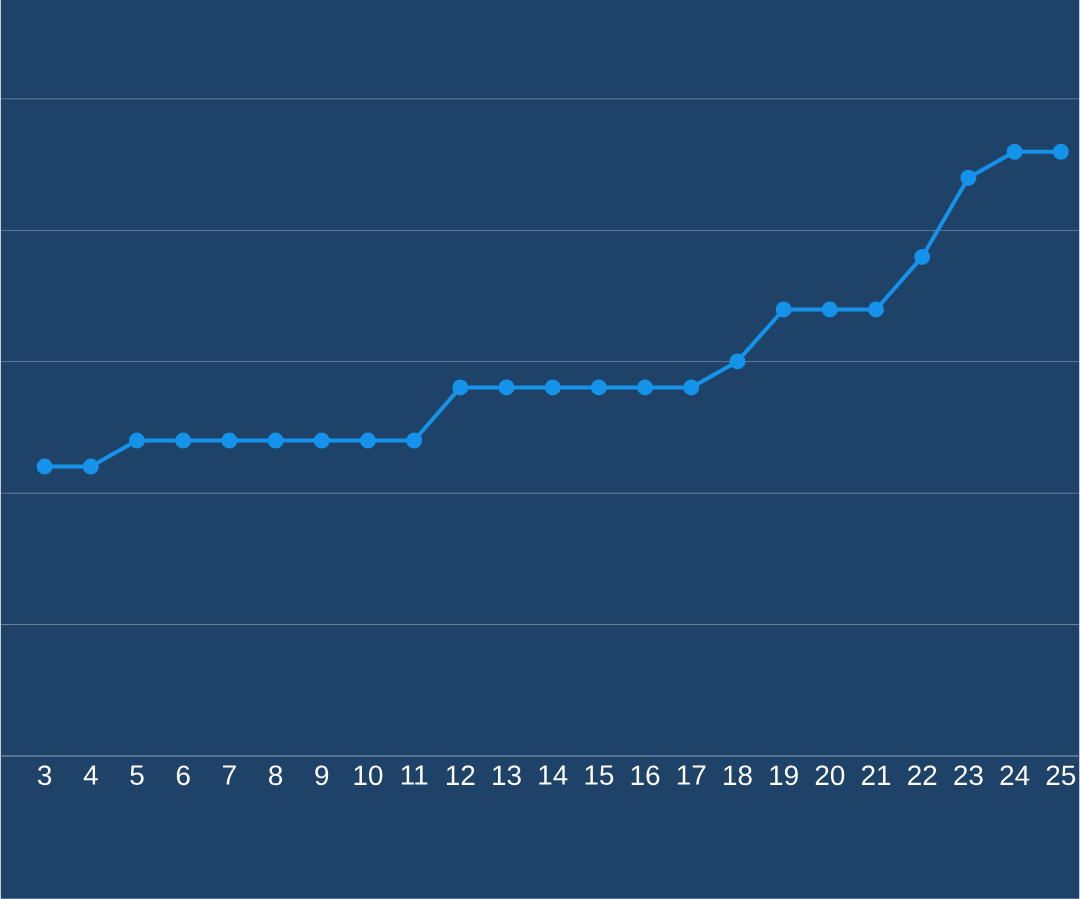 The height and width of the screenshot is (899, 1080). What do you see at coordinates (876, 775) in the screenshot?
I see `x-tick-label: 21` at bounding box center [876, 775].